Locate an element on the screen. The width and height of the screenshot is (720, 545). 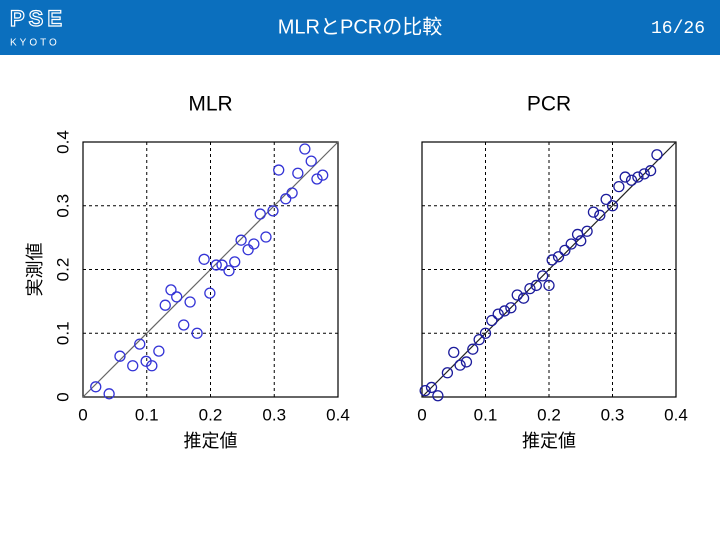
y-axis-label: 実測値 is located at coordinates (35, 270).